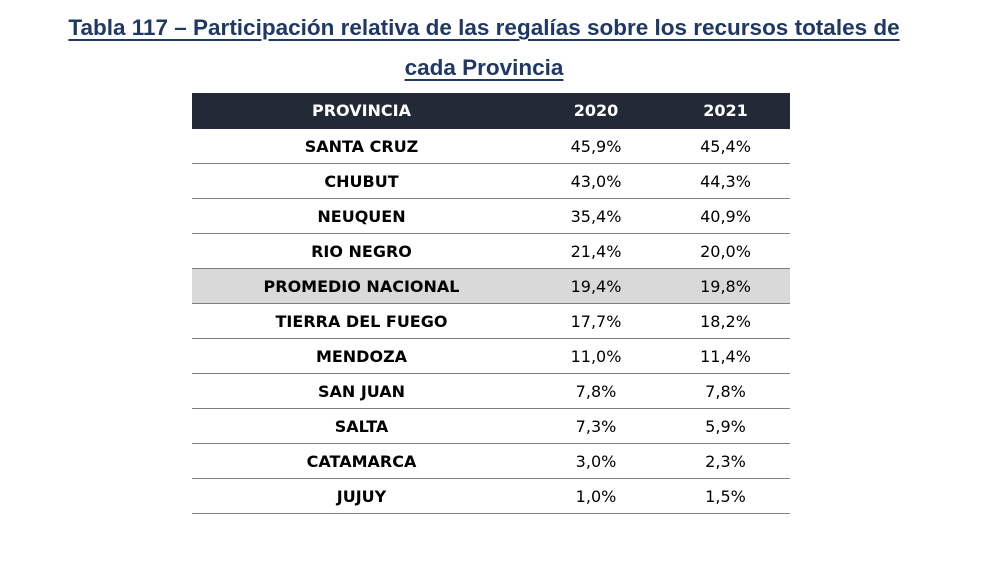  I want to click on cell-province: PROMEDIO NACIONAL, so click(361, 286).